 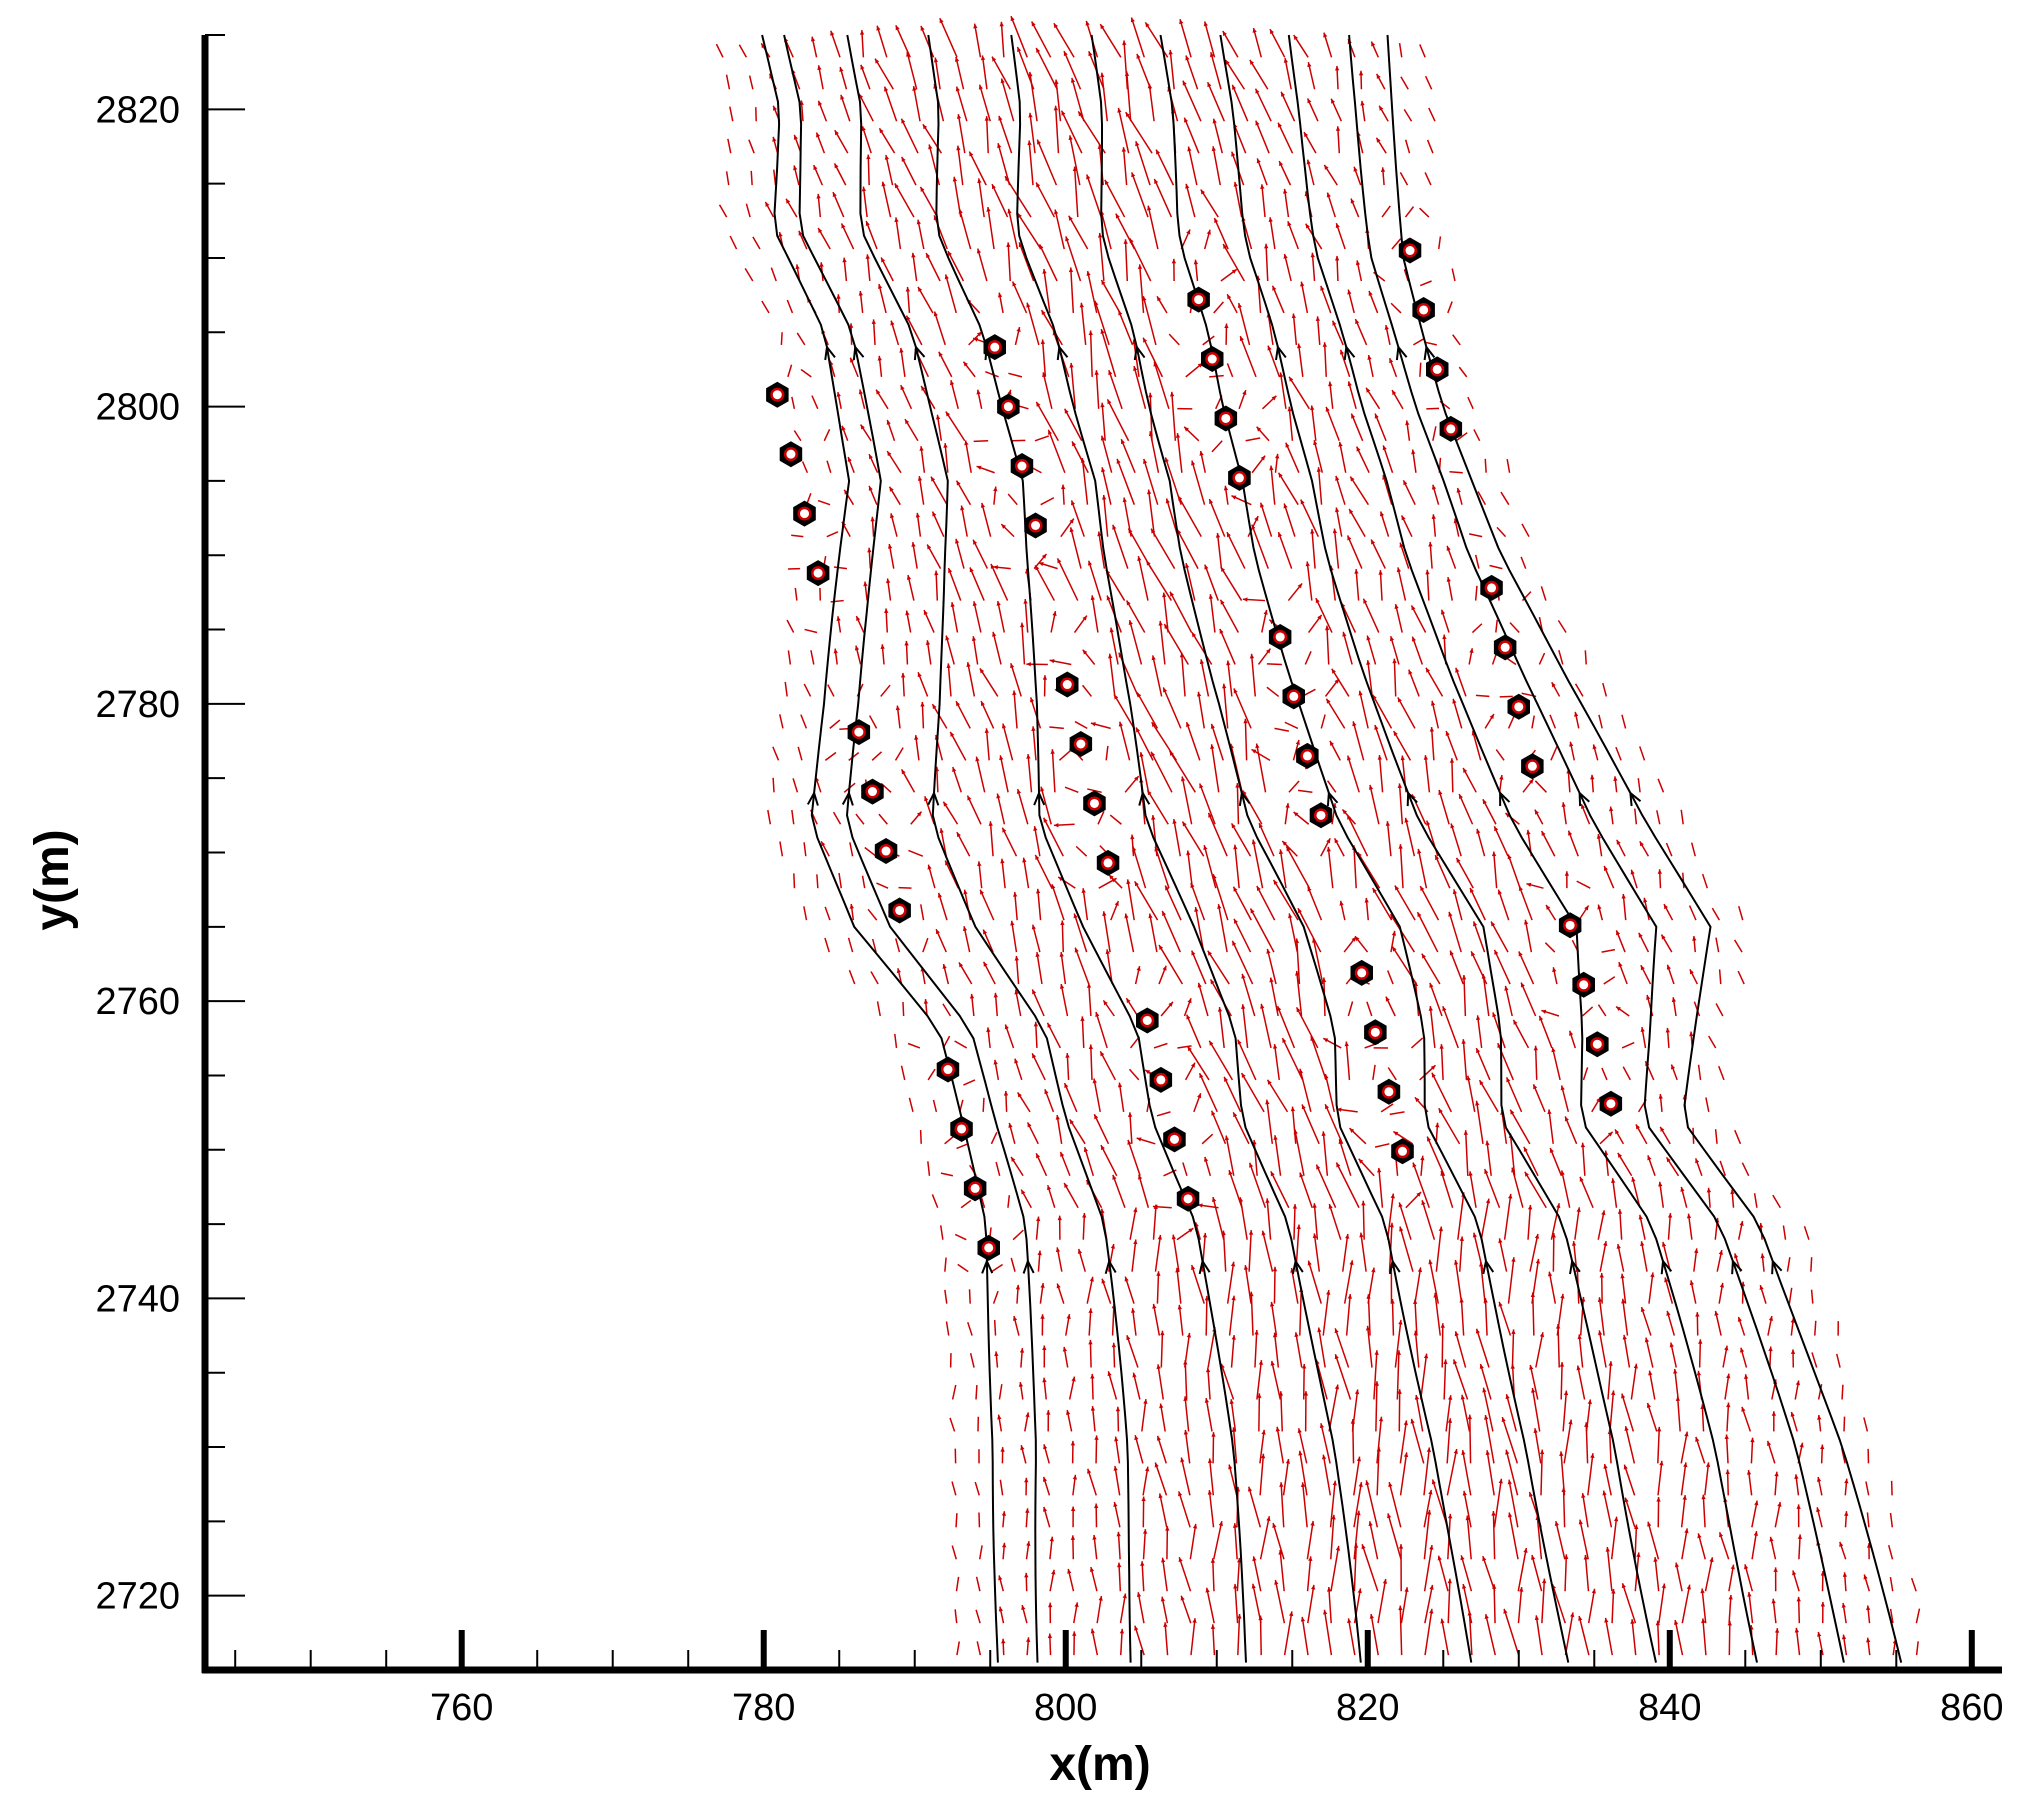 I want to click on y-tick-label: 2720, so click(x=137, y=1597).